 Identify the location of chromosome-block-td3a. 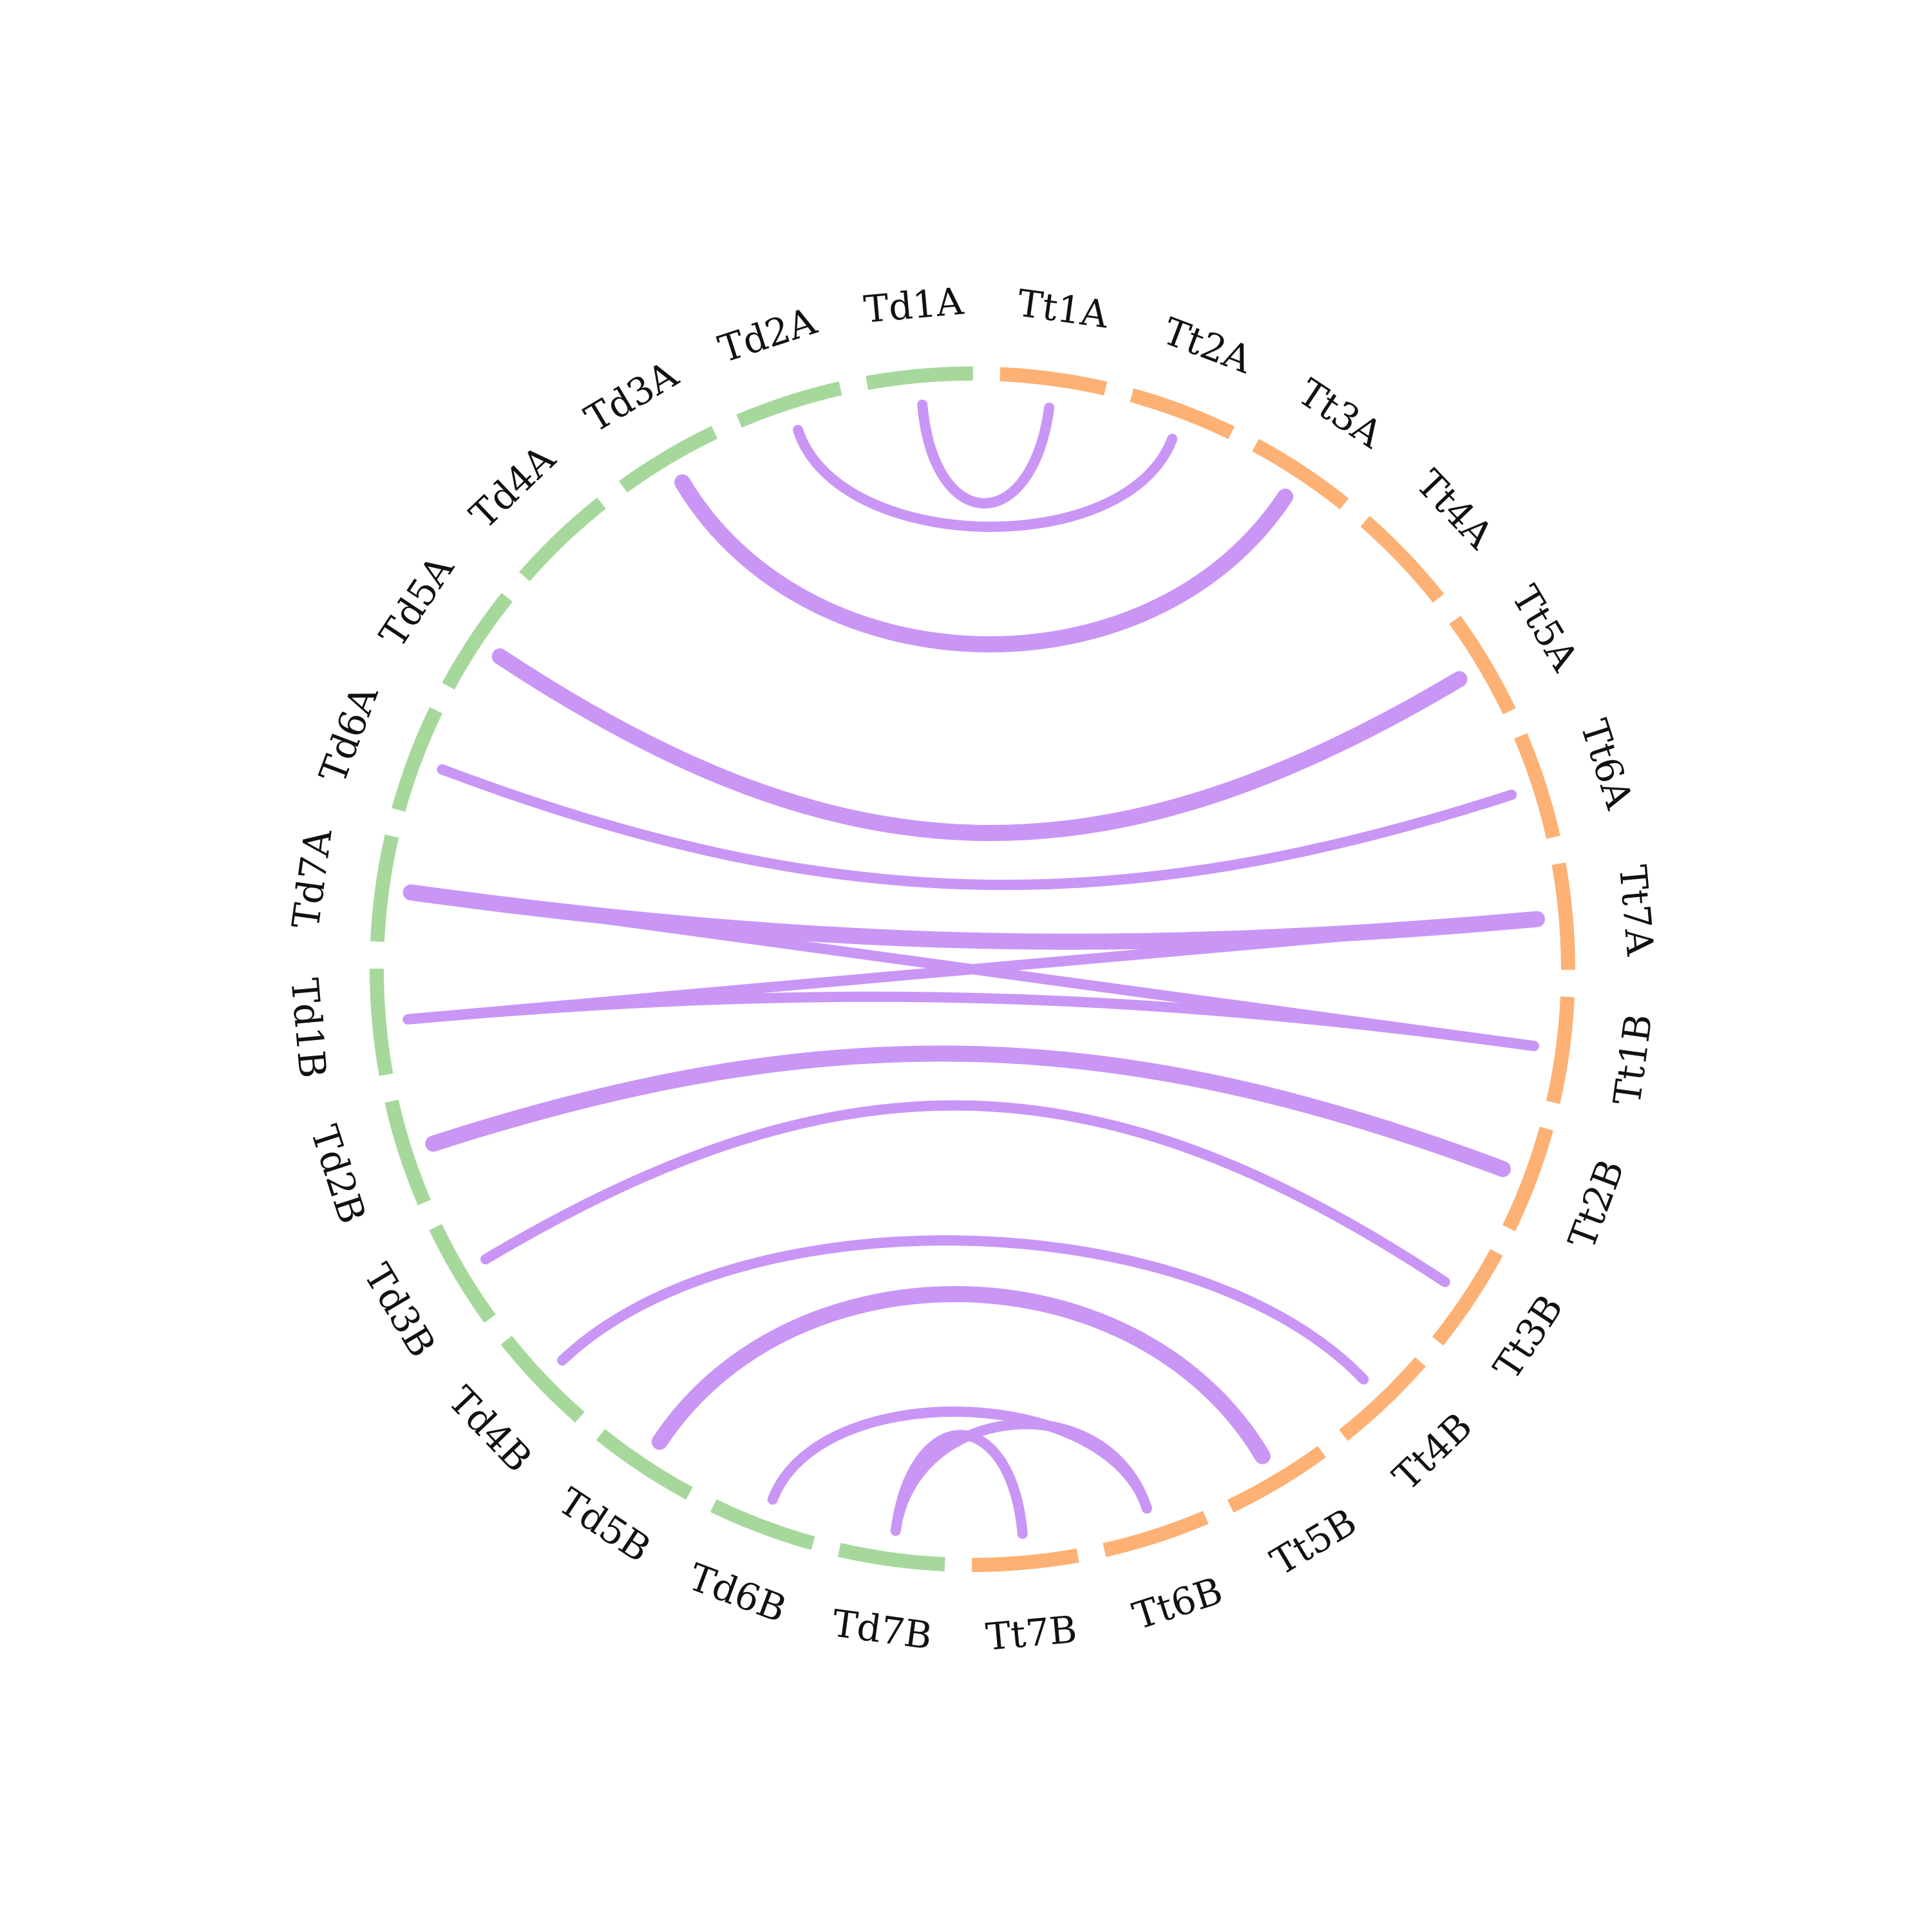
(668, 460).